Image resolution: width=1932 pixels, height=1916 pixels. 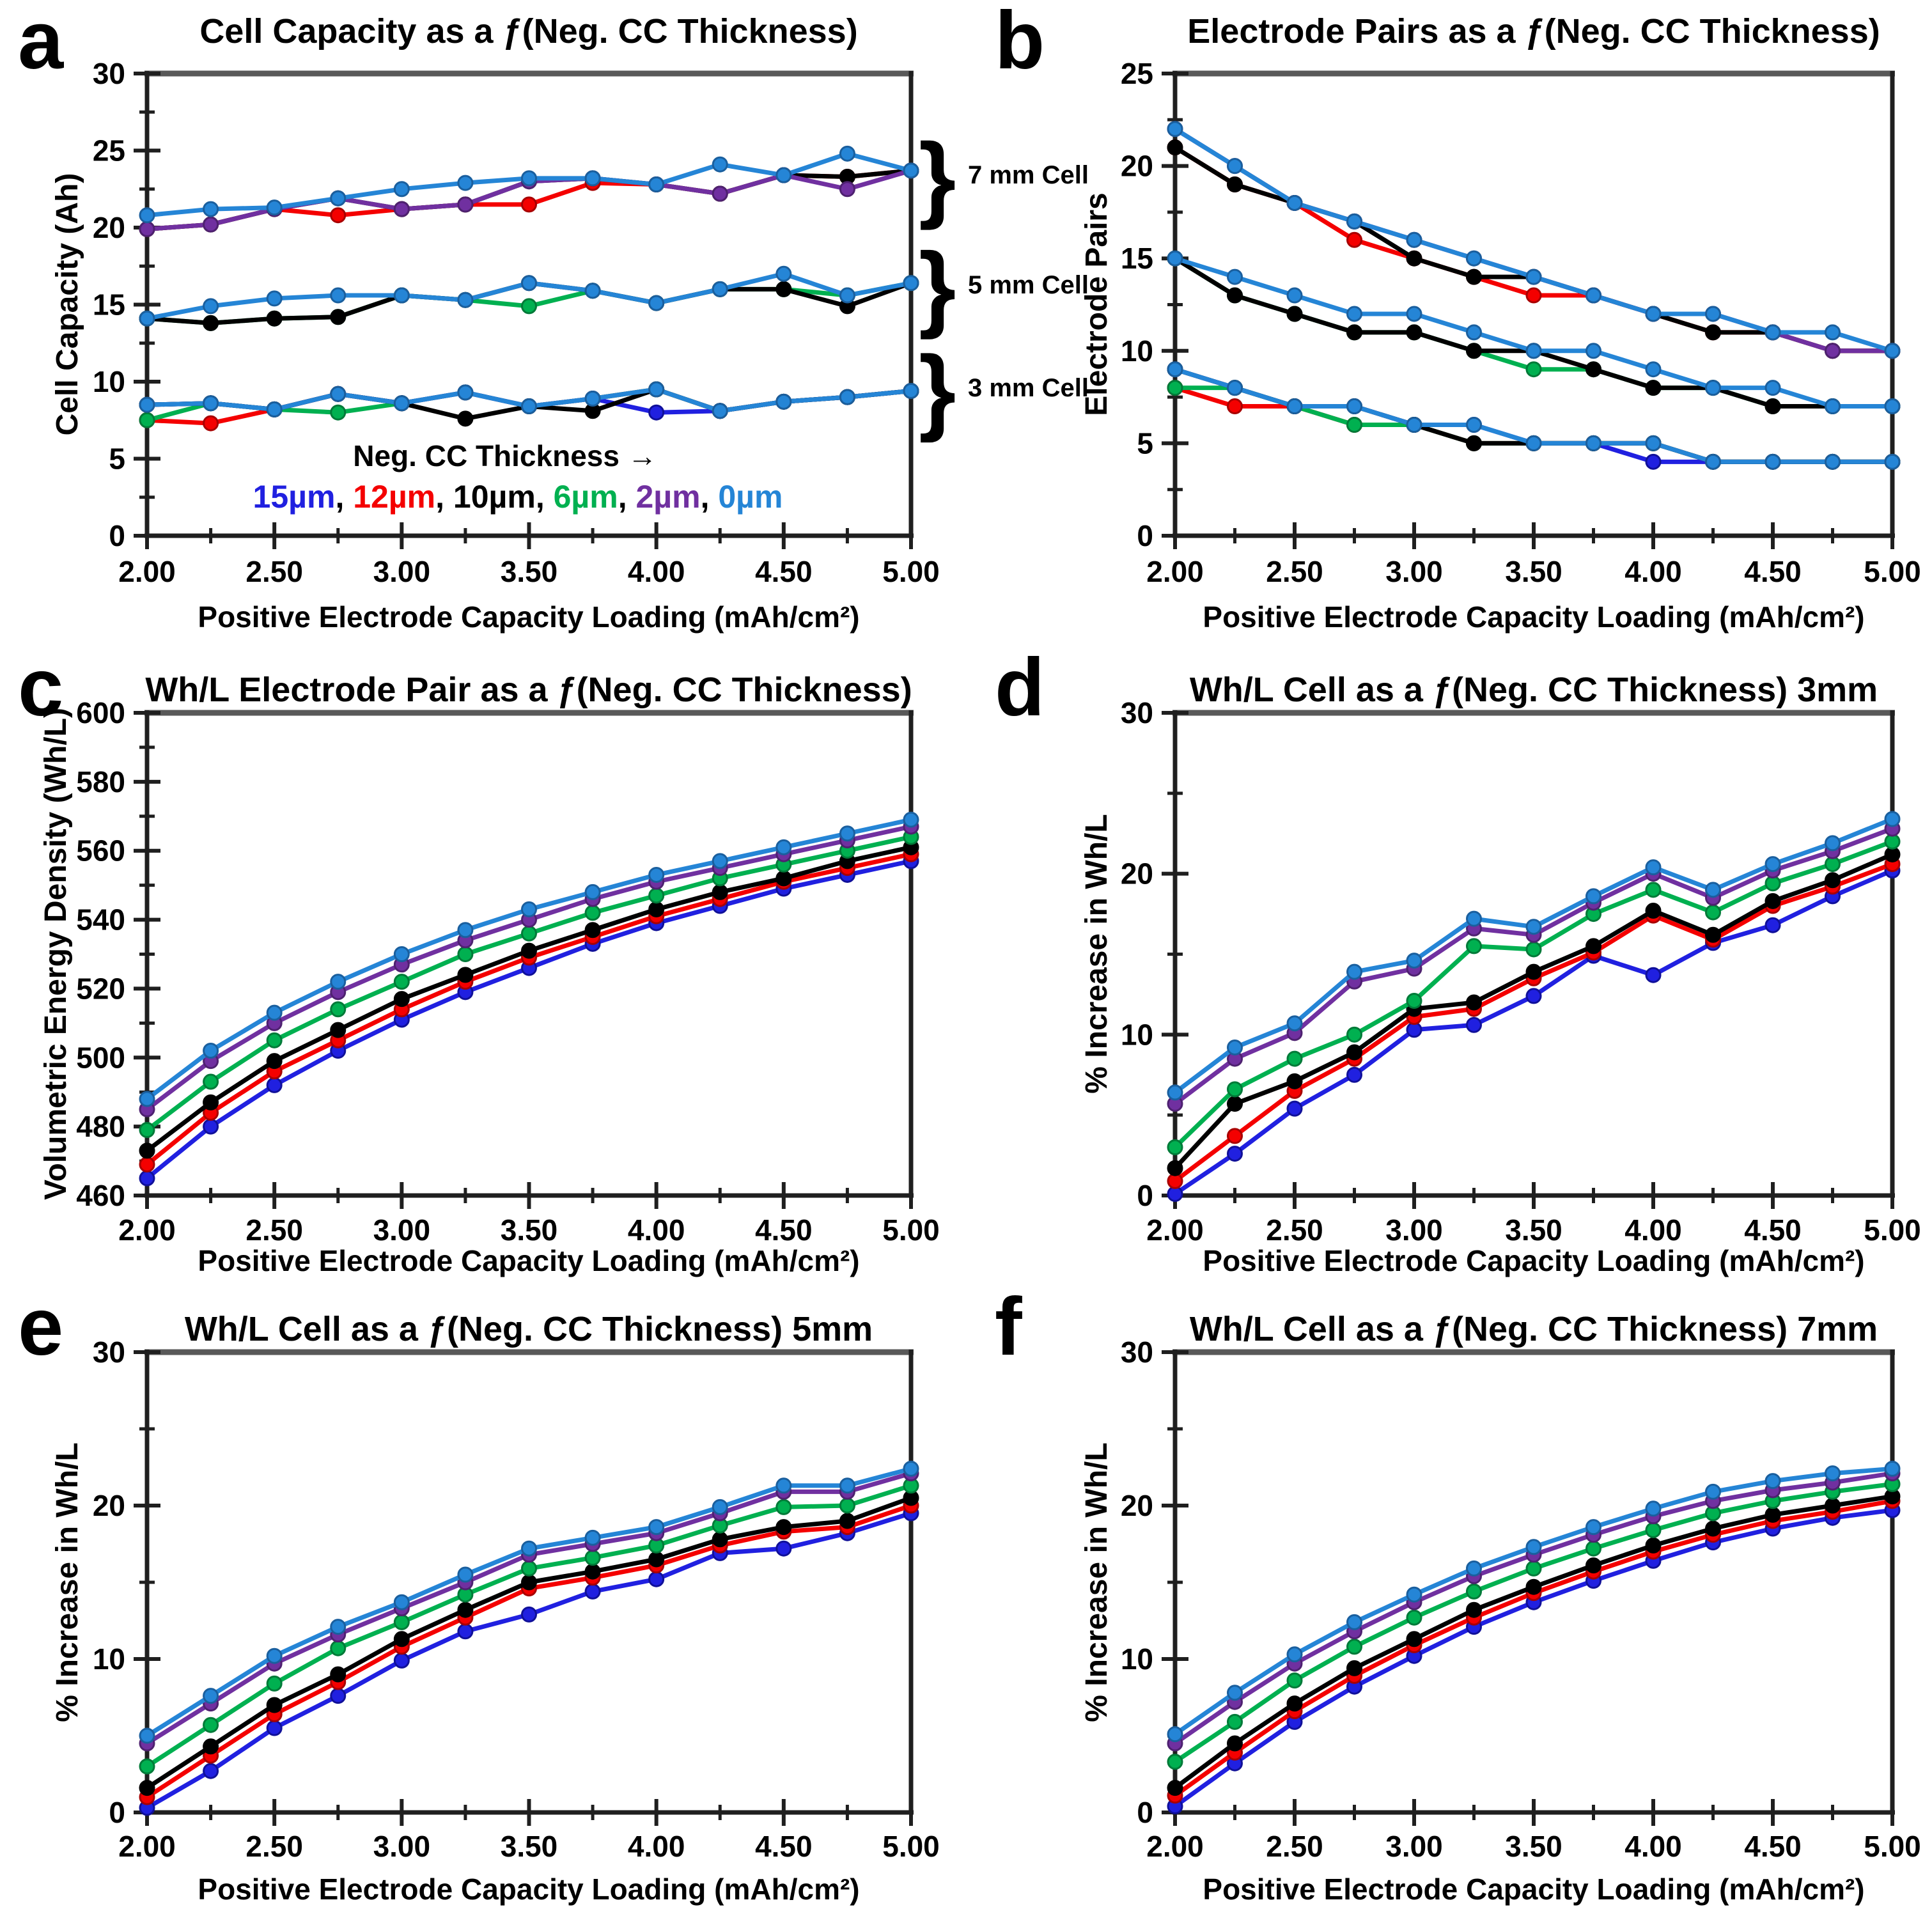 What do you see at coordinates (109, 1659) in the screenshot?
I see `y-tick-label-e: 10` at bounding box center [109, 1659].